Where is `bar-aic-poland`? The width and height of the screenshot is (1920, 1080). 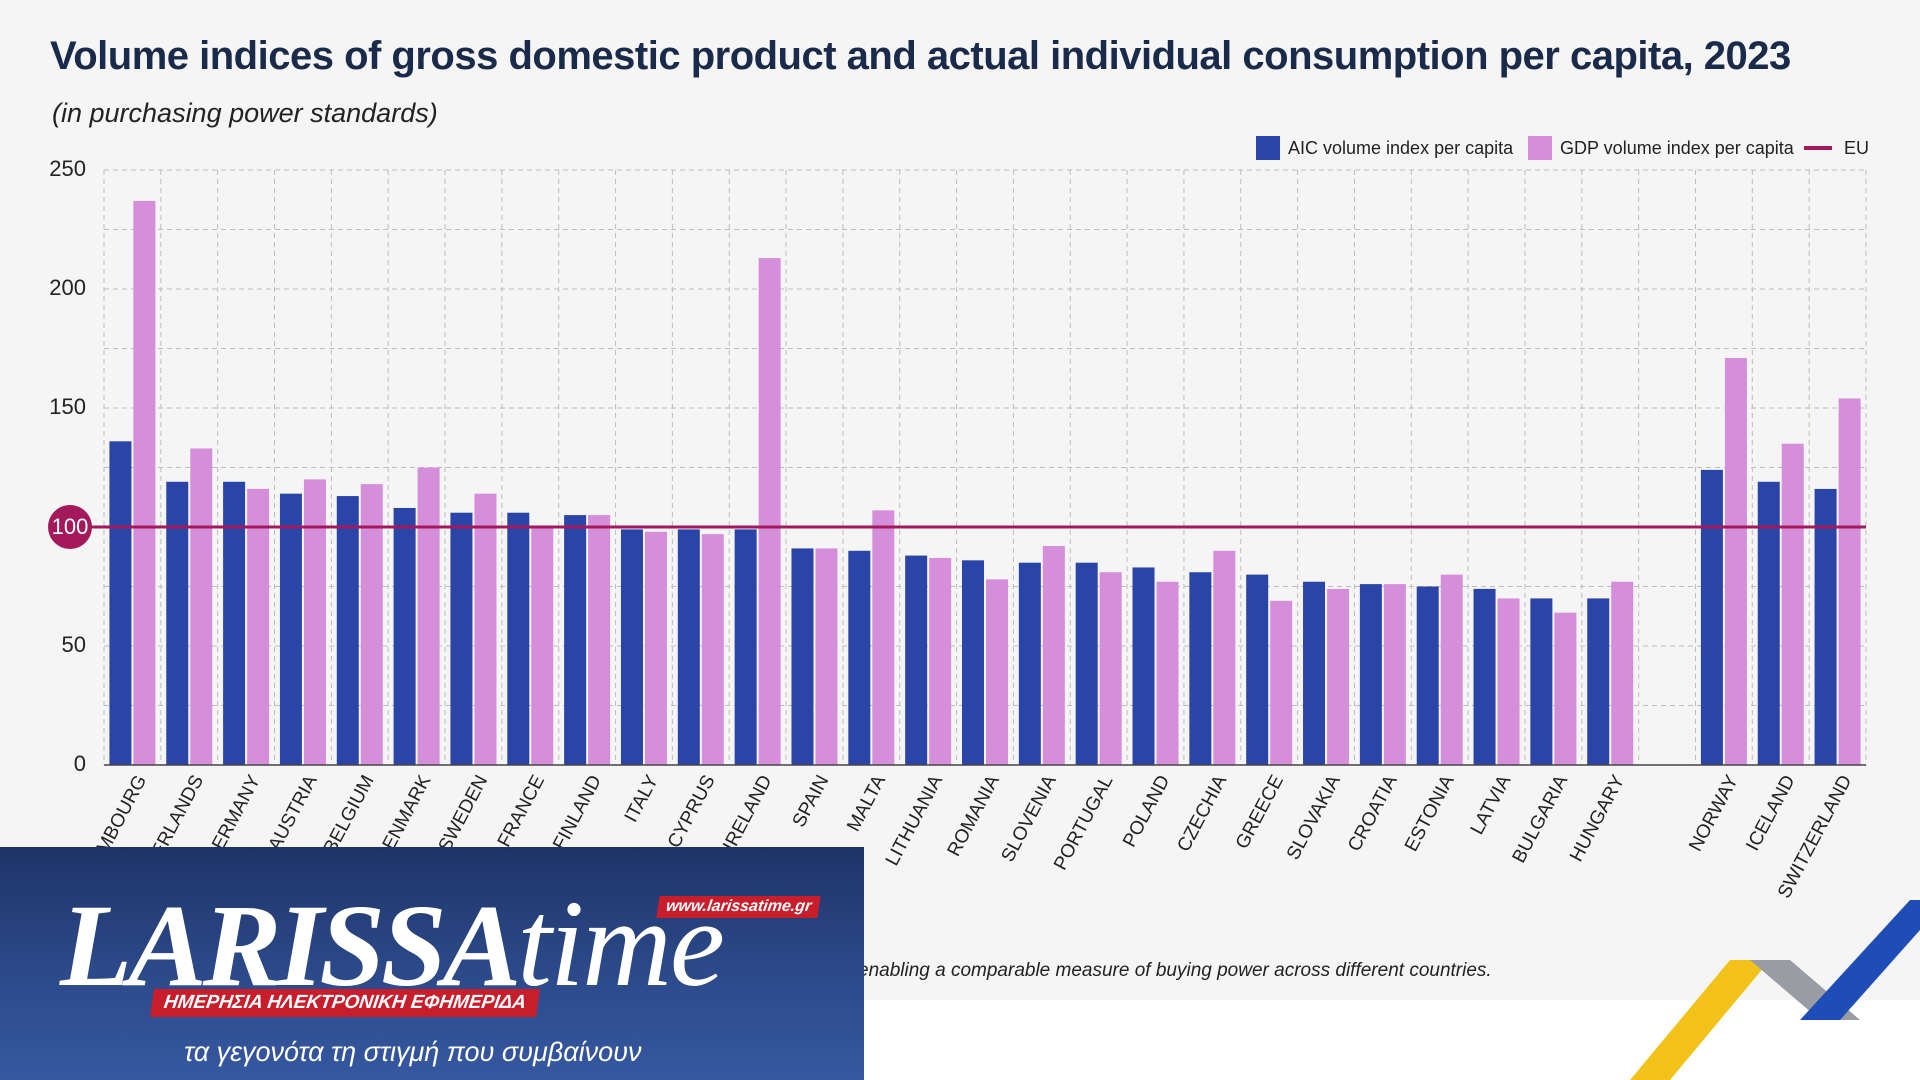
bar-aic-poland is located at coordinates (1143, 666).